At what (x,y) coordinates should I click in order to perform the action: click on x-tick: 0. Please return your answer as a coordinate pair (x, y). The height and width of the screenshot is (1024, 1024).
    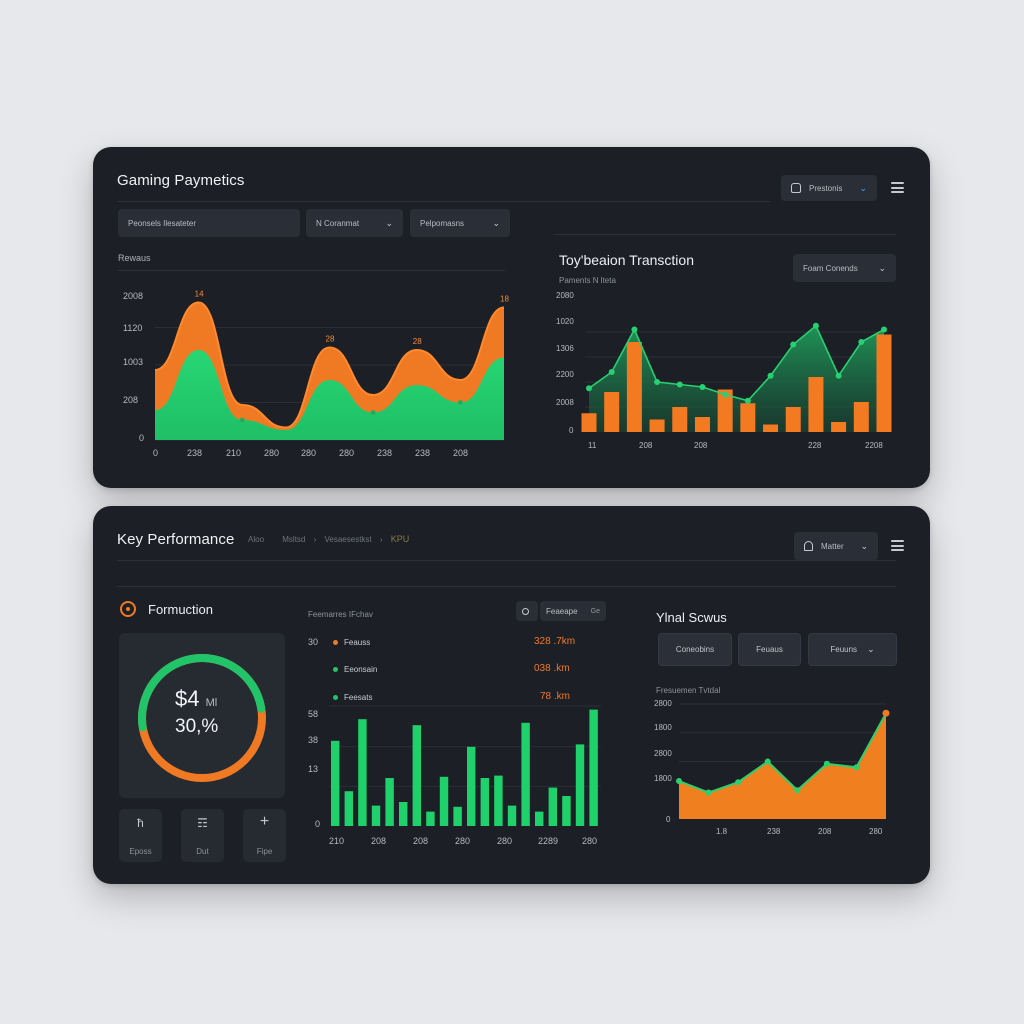
    Looking at the image, I should click on (156, 453).